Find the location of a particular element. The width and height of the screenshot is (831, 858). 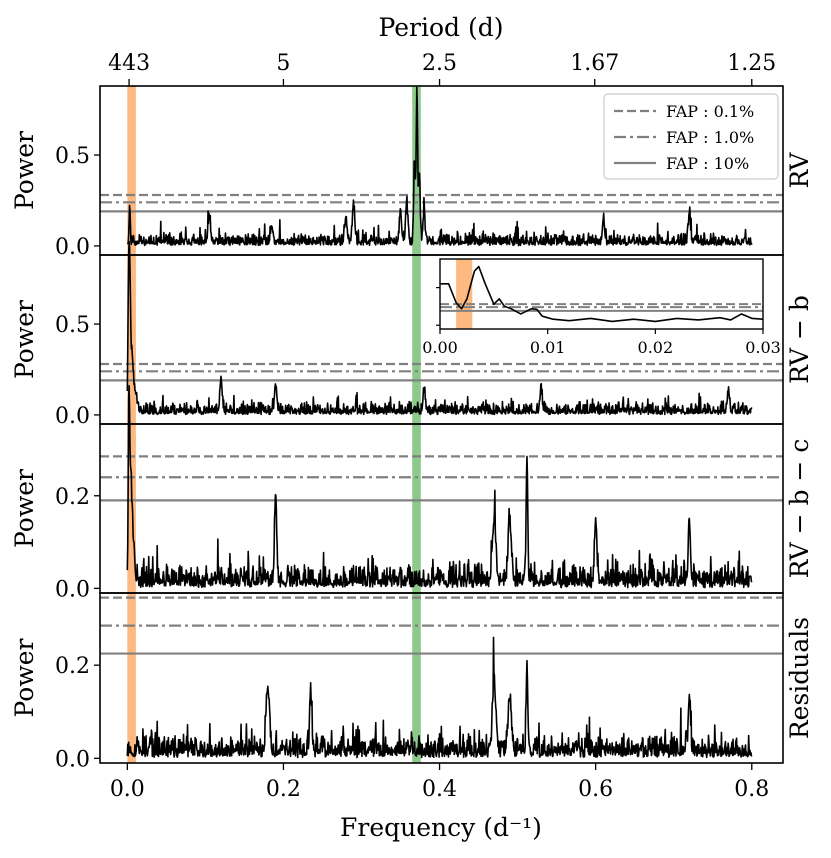

top-tick-label: 5 is located at coordinates (283, 63).